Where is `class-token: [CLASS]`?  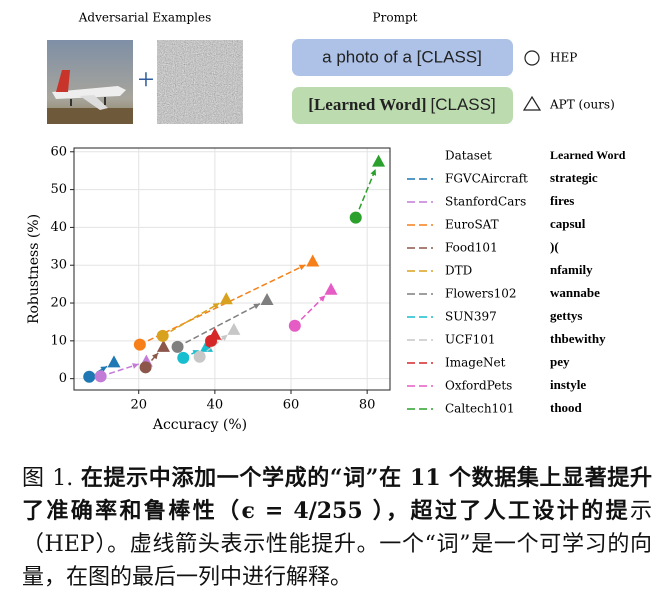 class-token: [CLASS] is located at coordinates (463, 104).